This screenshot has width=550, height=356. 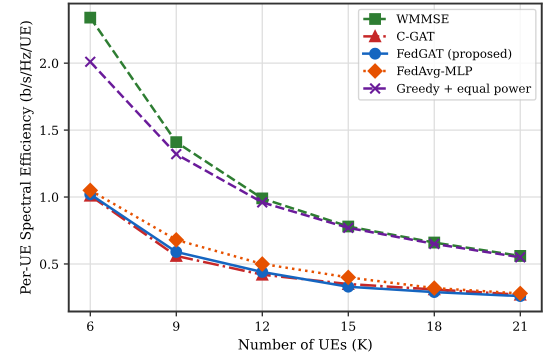 What do you see at coordinates (49, 197) in the screenshot?
I see `y-tick-label: 1.0` at bounding box center [49, 197].